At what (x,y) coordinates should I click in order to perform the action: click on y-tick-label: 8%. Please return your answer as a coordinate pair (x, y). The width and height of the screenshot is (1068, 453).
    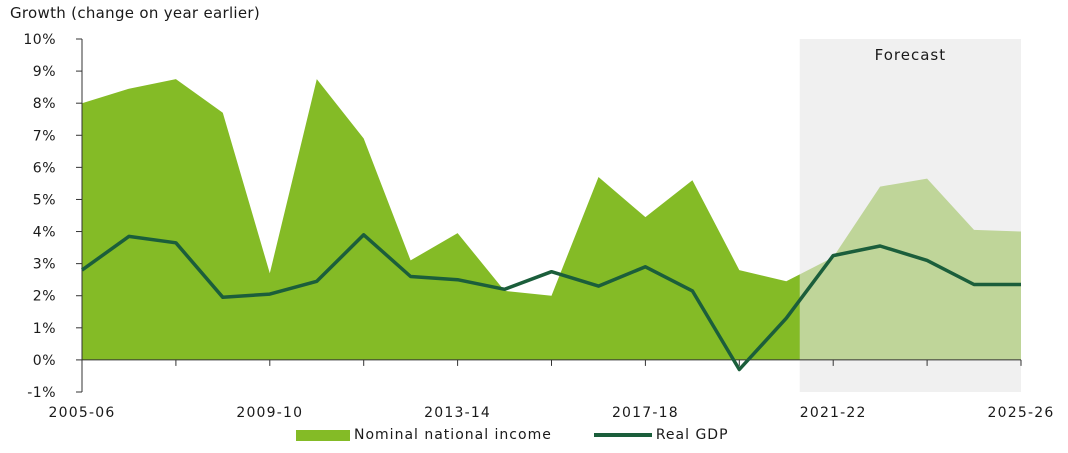
    Looking at the image, I should click on (44, 104).